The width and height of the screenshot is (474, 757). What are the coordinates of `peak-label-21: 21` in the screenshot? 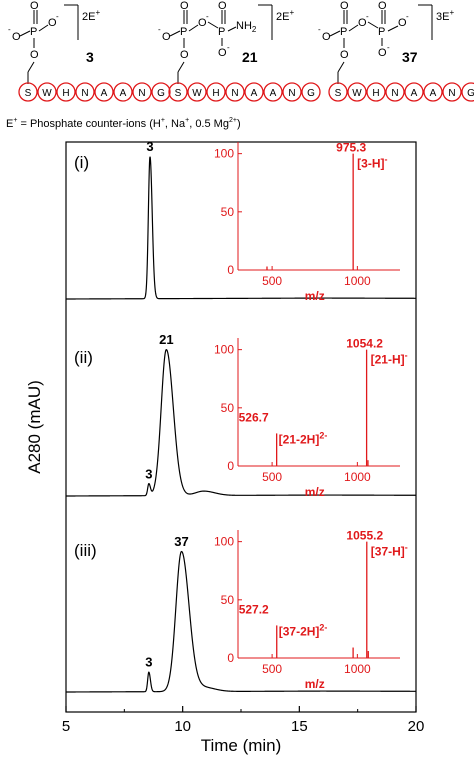 It's located at (166, 339).